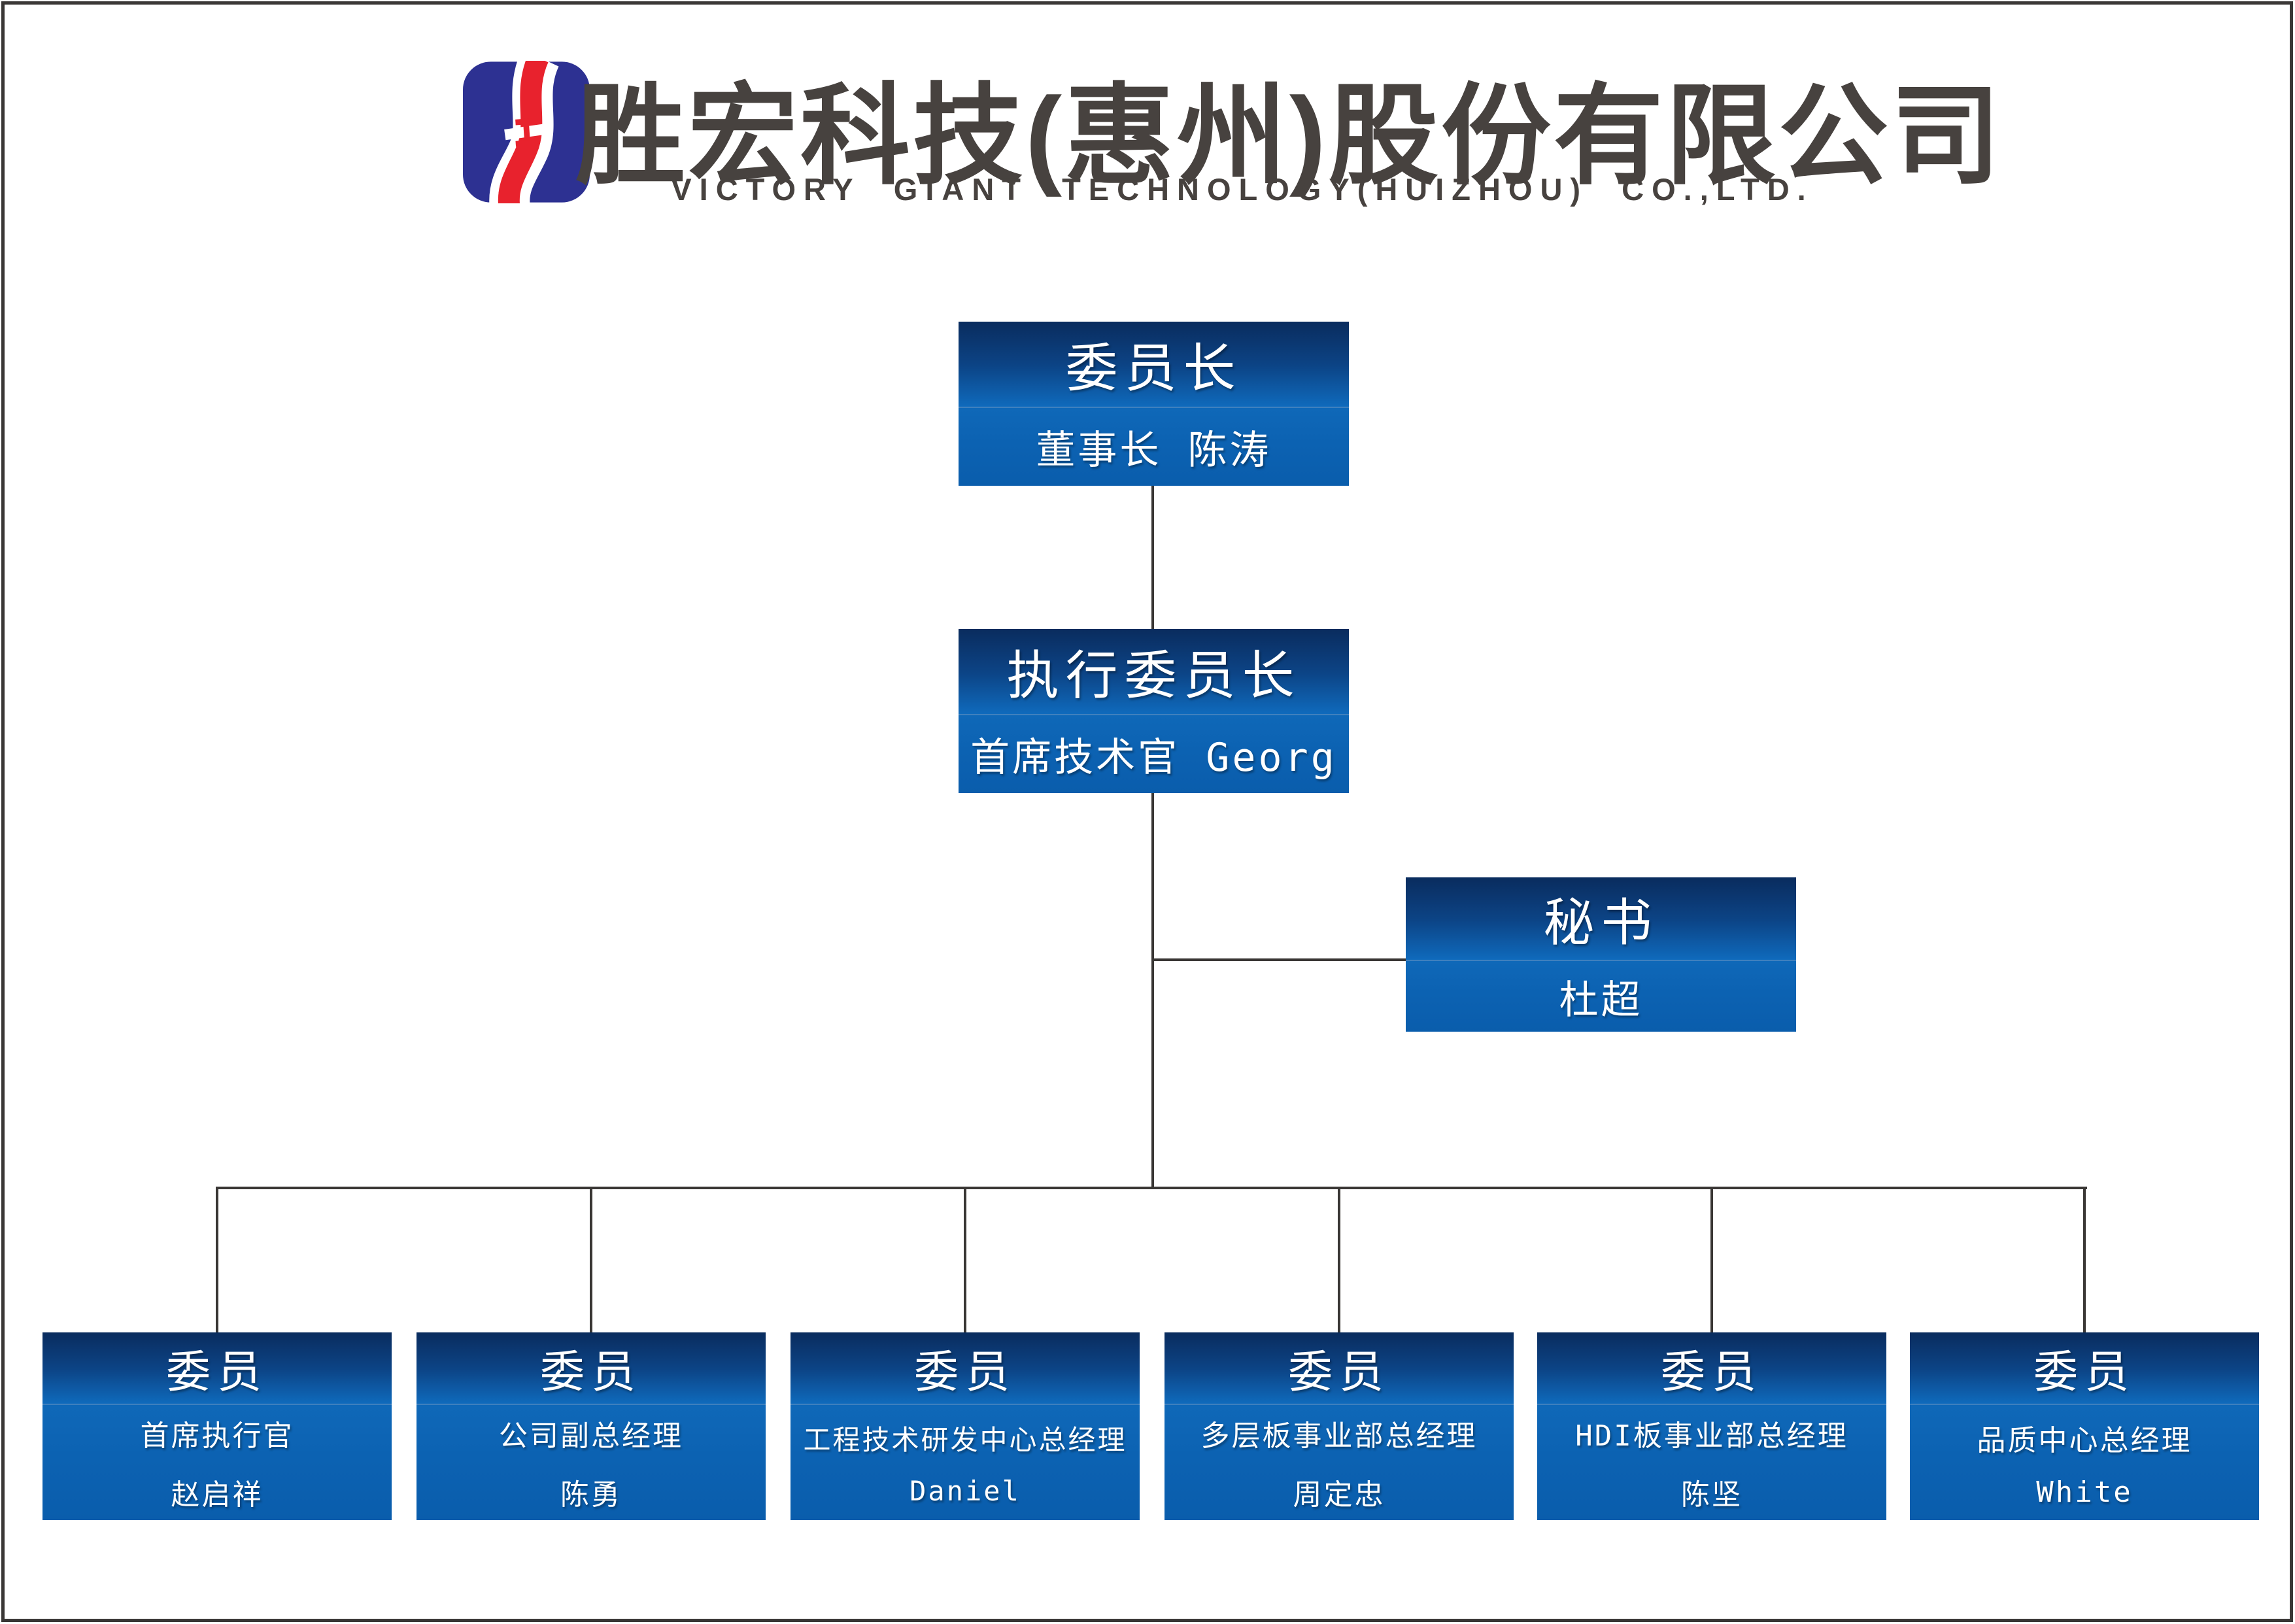 This screenshot has width=2295, height=1624. I want to click on connector-secretary-branch, so click(1278, 959).